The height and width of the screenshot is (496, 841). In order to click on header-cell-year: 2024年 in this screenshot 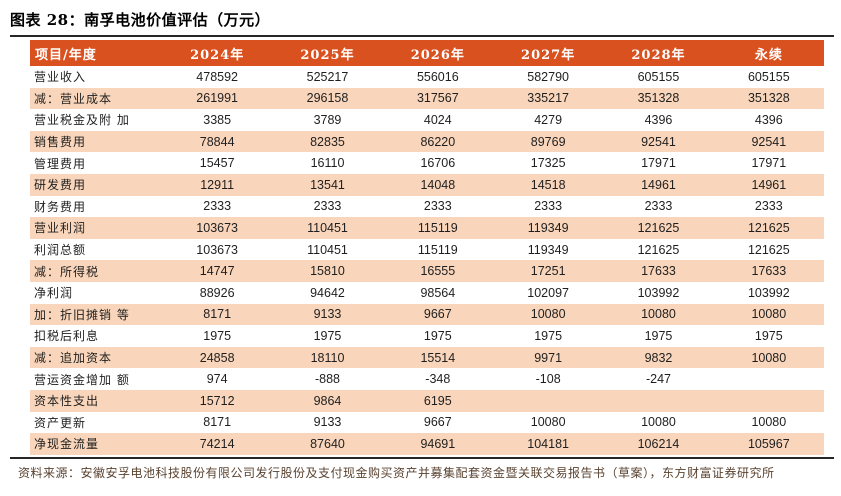, I will do `click(217, 53)`.